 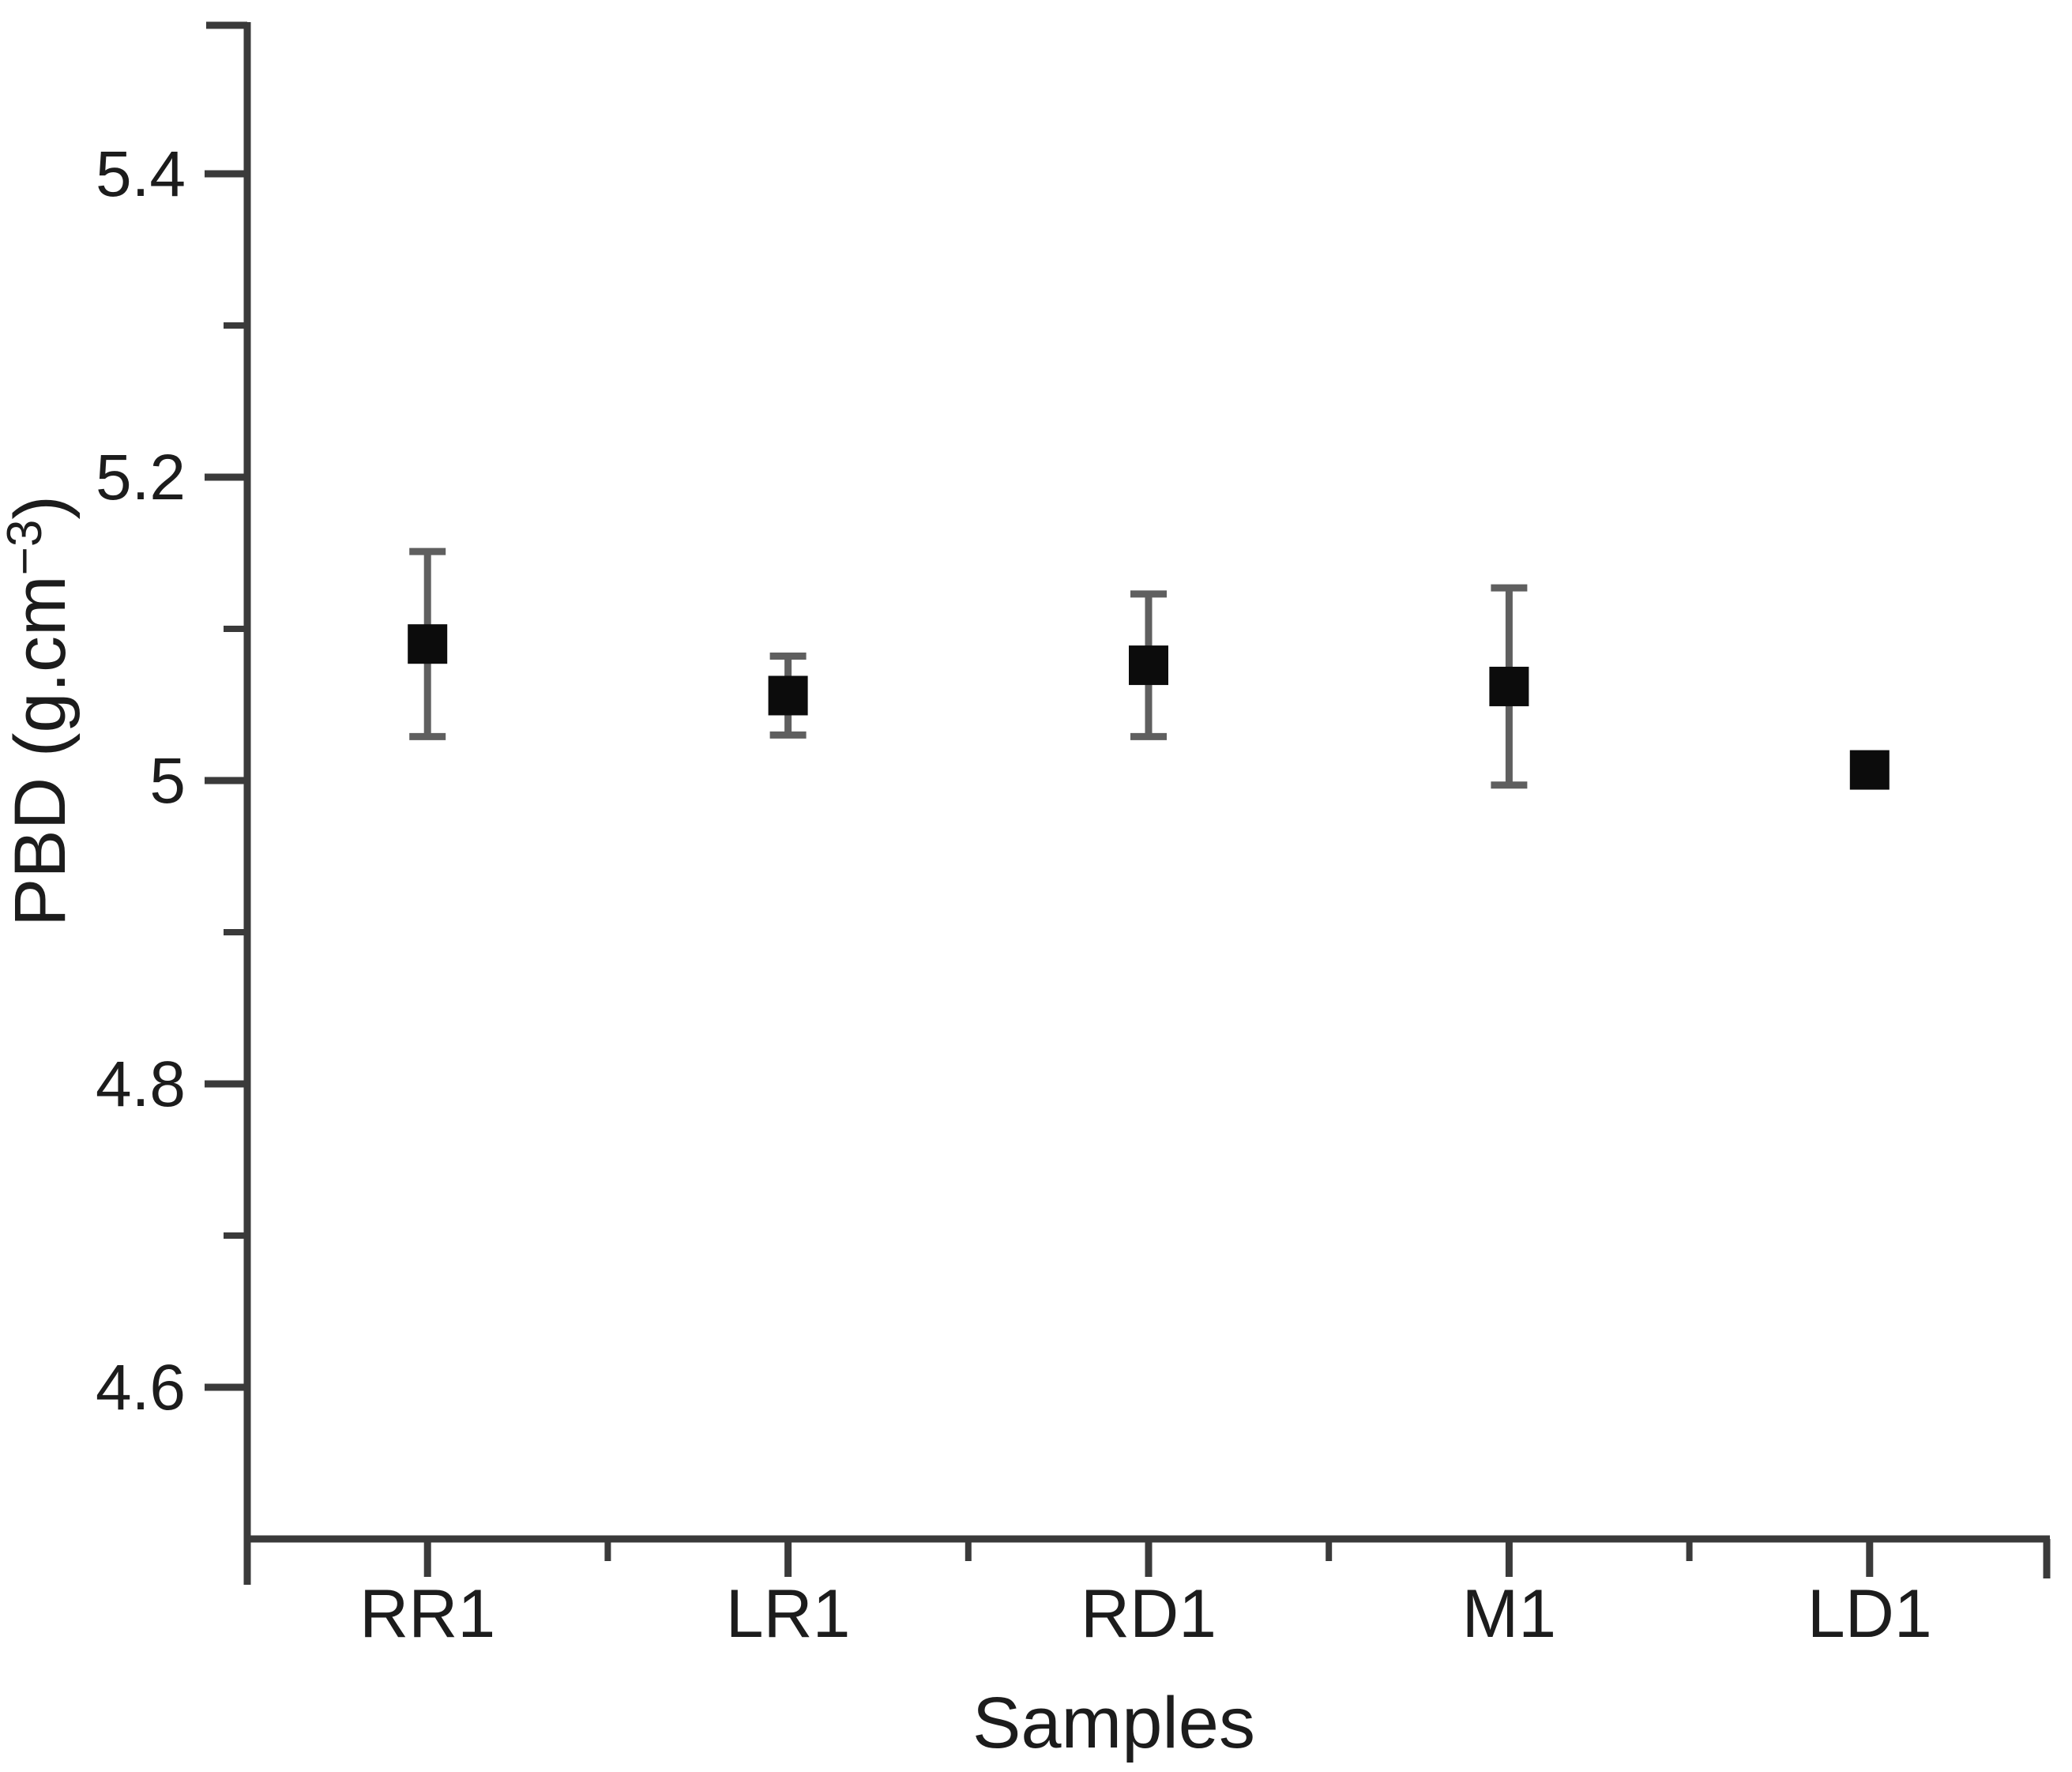 What do you see at coordinates (1509, 1614) in the screenshot?
I see `x-tick-label: M1` at bounding box center [1509, 1614].